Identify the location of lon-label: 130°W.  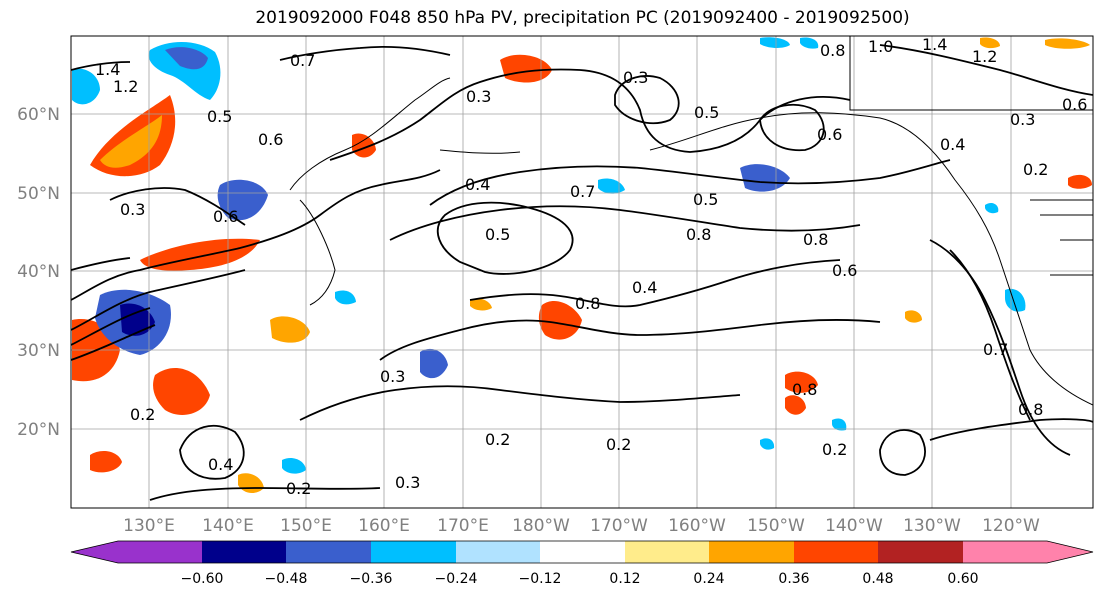
(932, 526).